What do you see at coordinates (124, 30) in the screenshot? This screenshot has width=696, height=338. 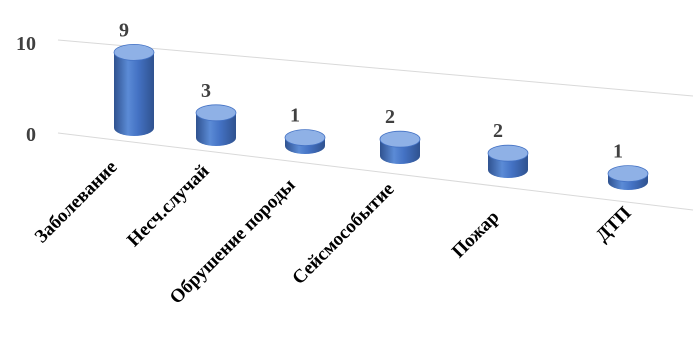 I see `data-label: 9` at bounding box center [124, 30].